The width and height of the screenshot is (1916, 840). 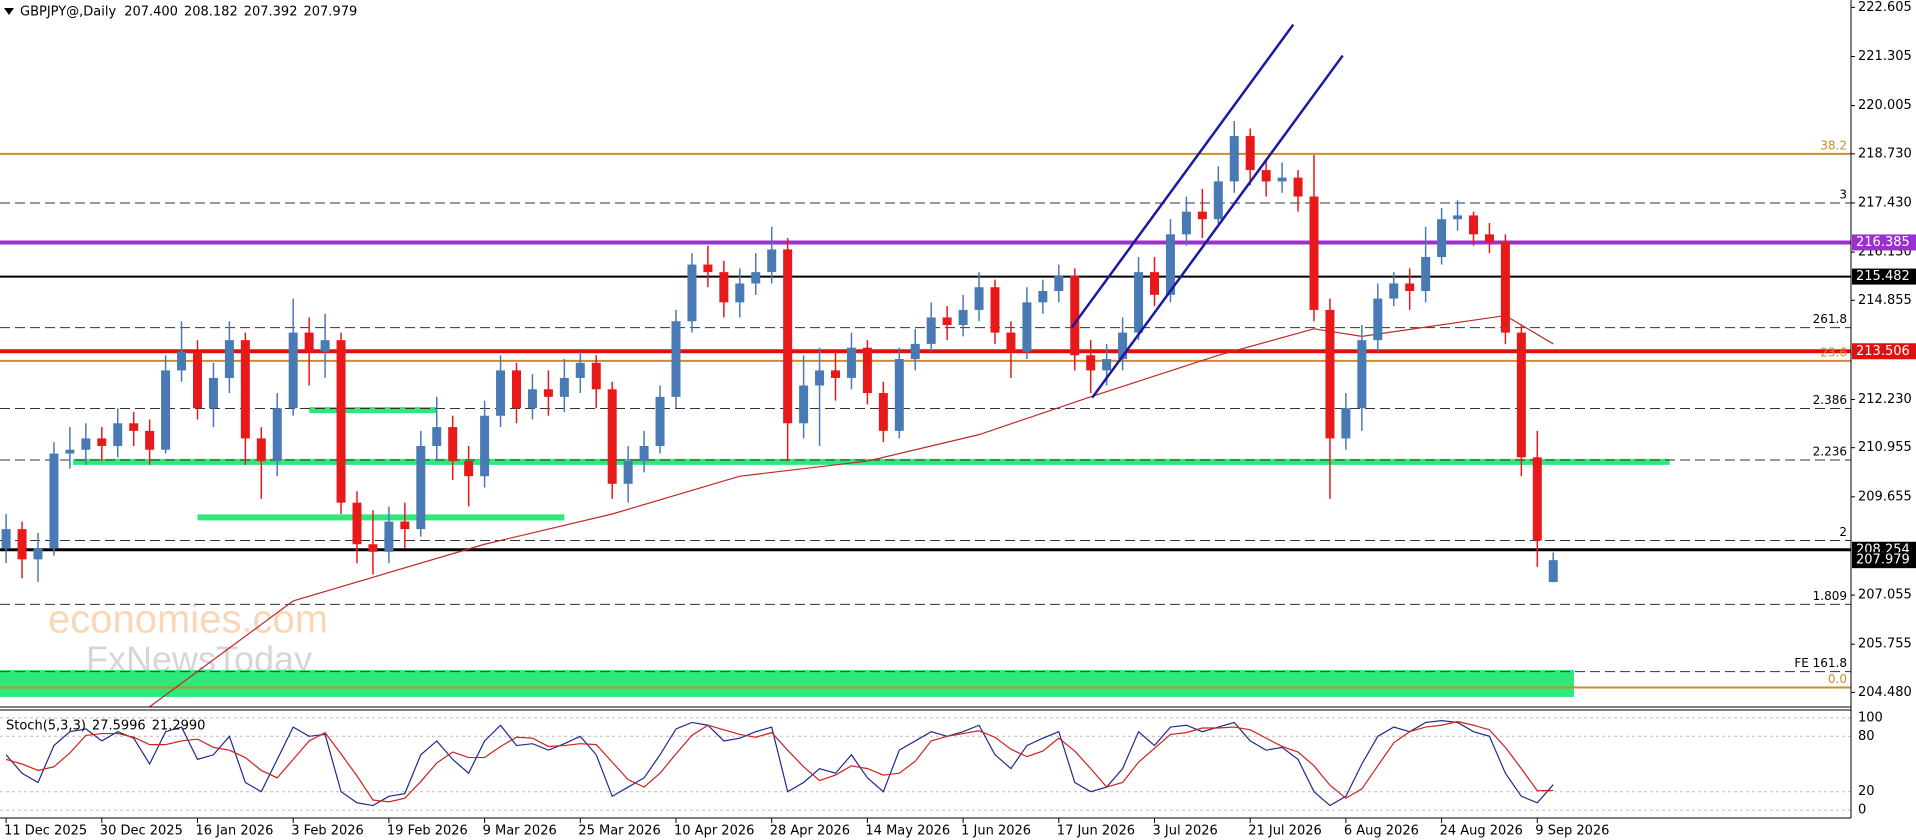 I want to click on stoch-header-value: 21.2990, so click(x=179, y=726).